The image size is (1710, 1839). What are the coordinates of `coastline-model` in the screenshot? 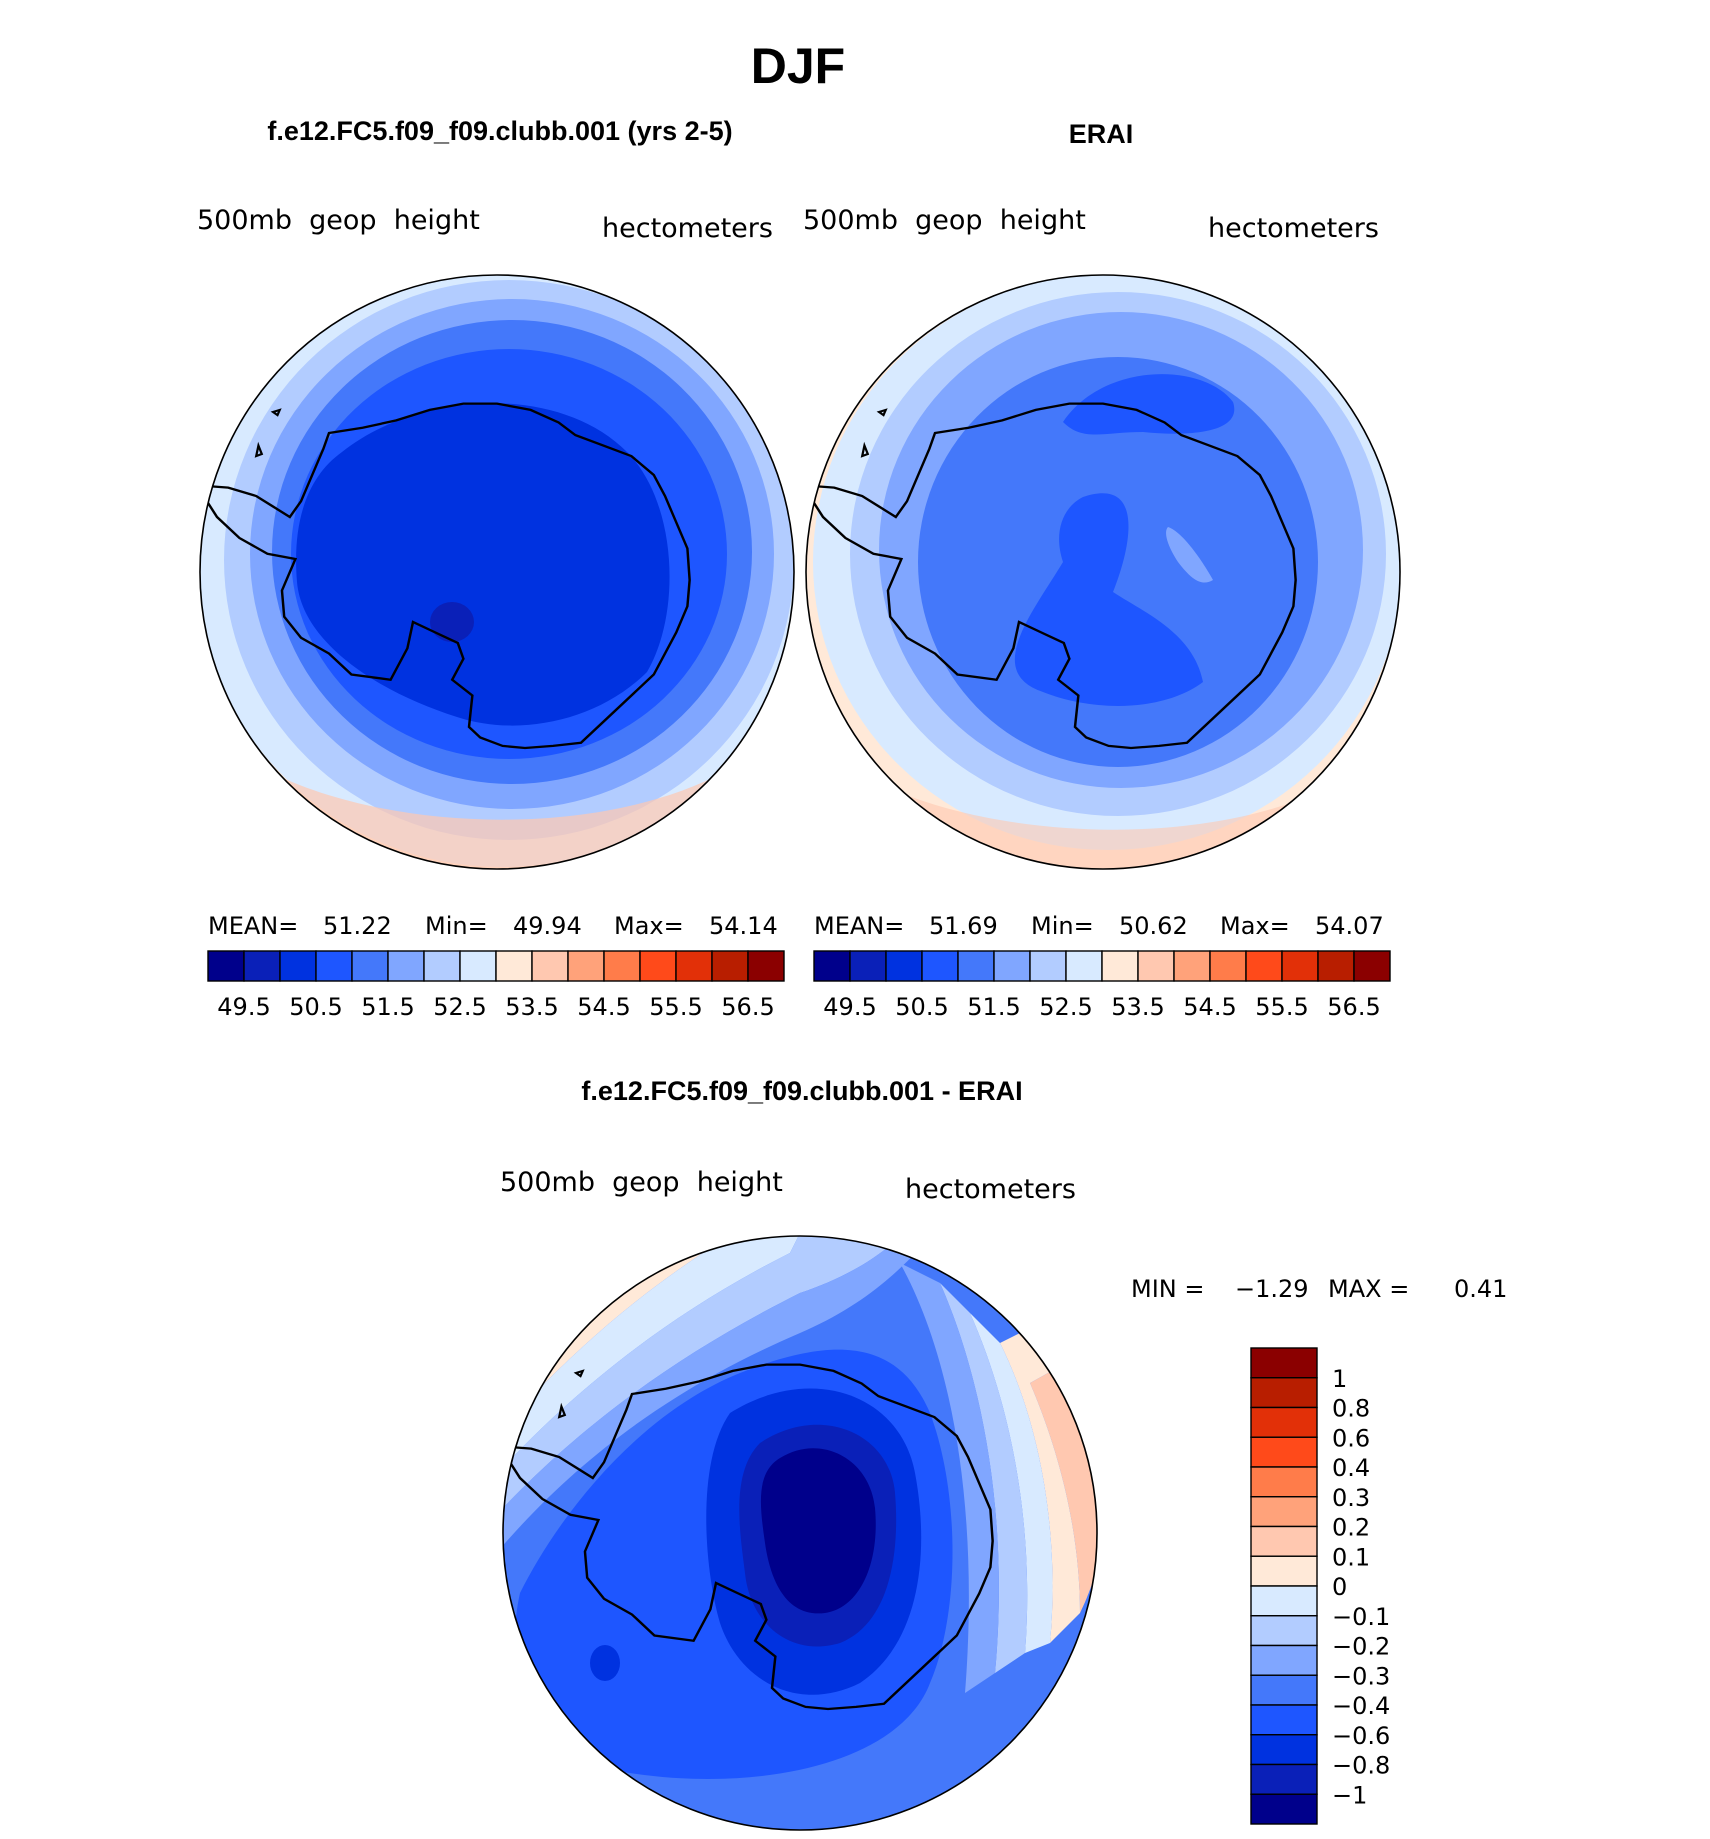 It's located at (445, 576).